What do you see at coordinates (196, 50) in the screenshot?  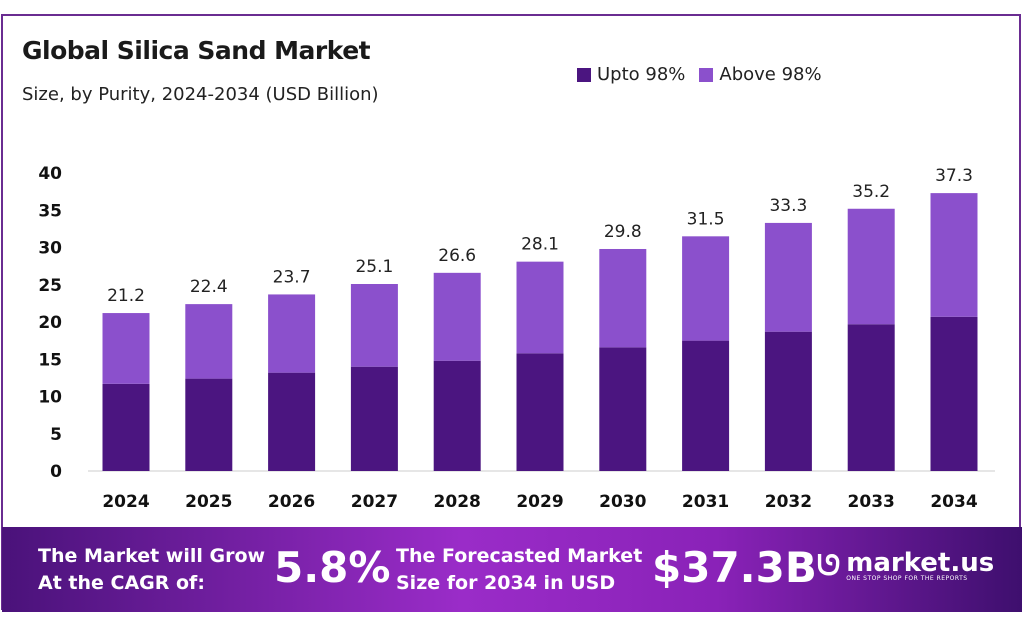 I see `chart-title: Global Silica Sand Market` at bounding box center [196, 50].